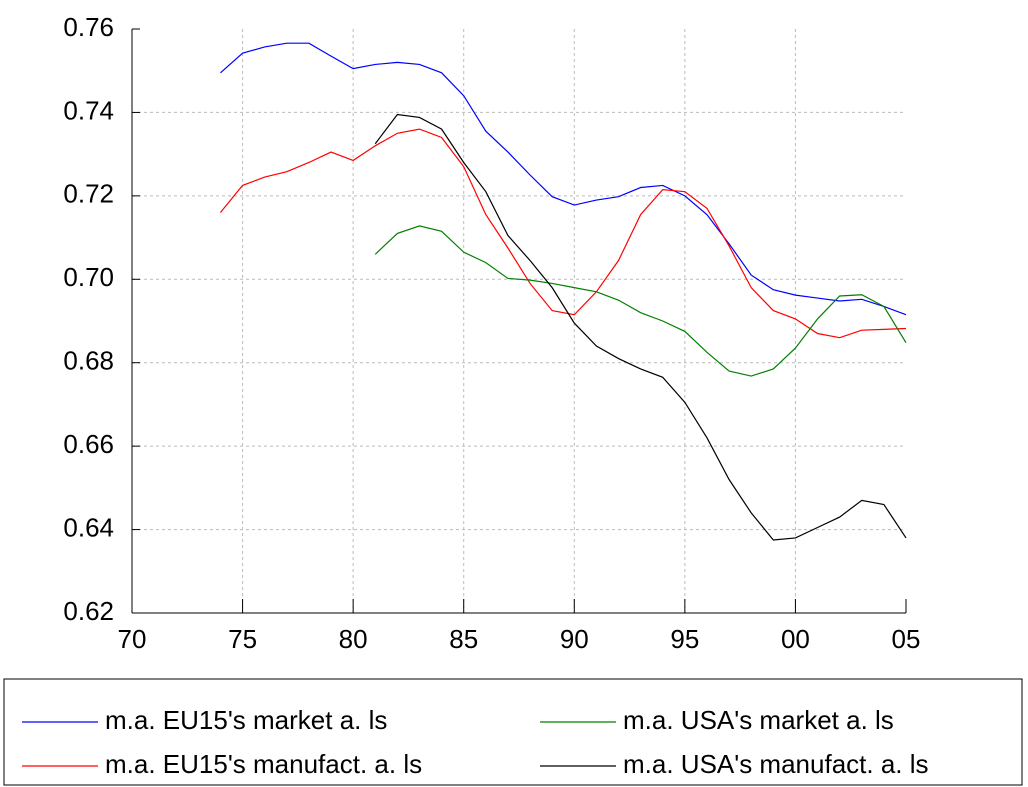  Describe the element at coordinates (88, 110) in the screenshot. I see `y-tick-label: 0.74` at that location.